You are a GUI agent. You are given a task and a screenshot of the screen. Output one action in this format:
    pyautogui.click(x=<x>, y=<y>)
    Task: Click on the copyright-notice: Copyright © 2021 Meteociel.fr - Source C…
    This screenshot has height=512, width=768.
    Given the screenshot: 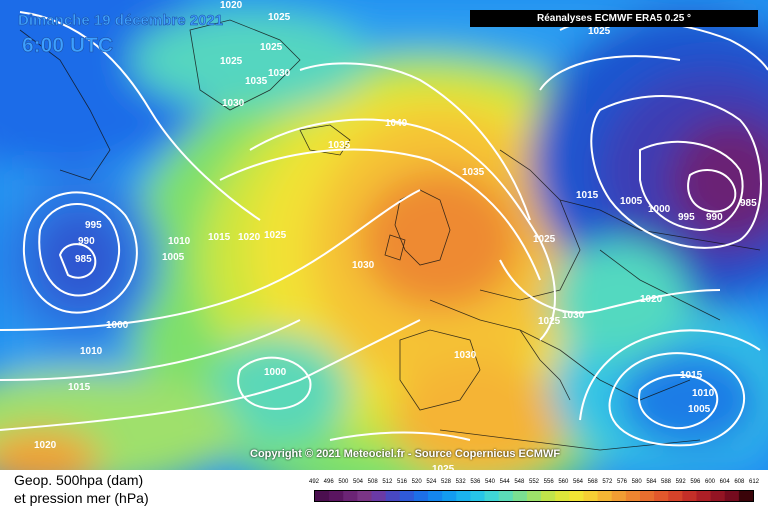 What is the action you would take?
    pyautogui.click(x=405, y=454)
    